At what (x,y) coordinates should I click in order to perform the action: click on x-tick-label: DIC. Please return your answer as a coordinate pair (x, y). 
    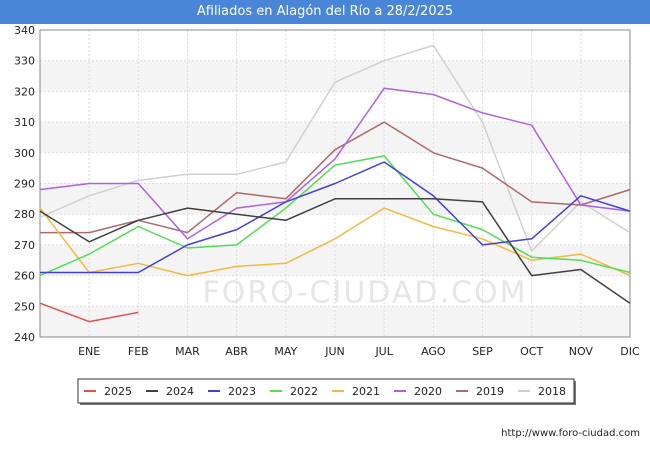
    Looking at the image, I should click on (630, 351).